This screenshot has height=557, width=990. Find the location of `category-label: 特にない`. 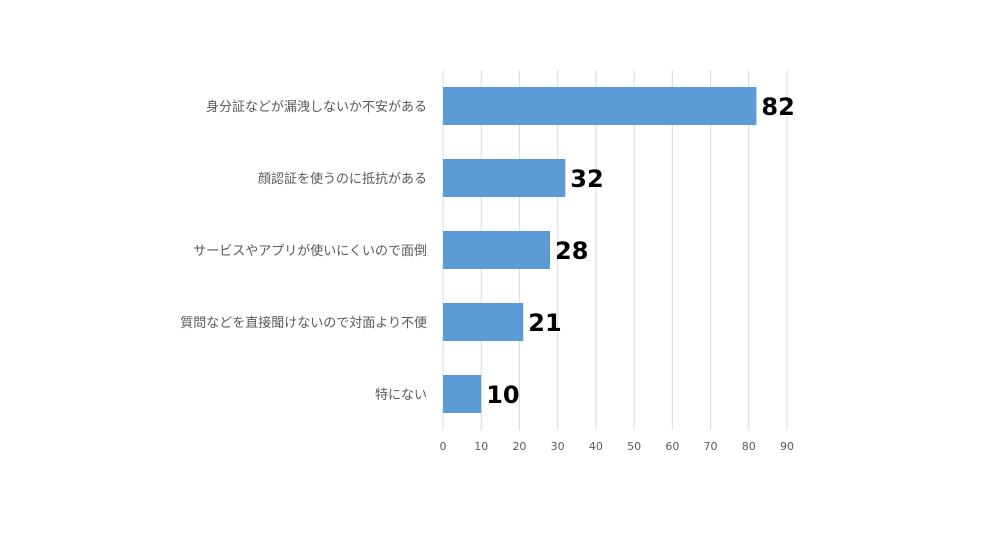

category-label: 特にない is located at coordinates (401, 395).